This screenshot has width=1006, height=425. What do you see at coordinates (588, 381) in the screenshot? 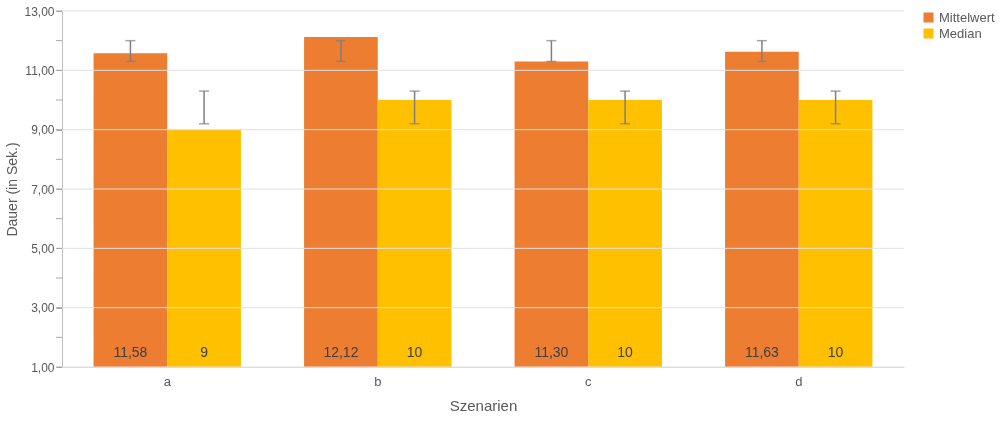
I see `x-tick-label: c` at bounding box center [588, 381].